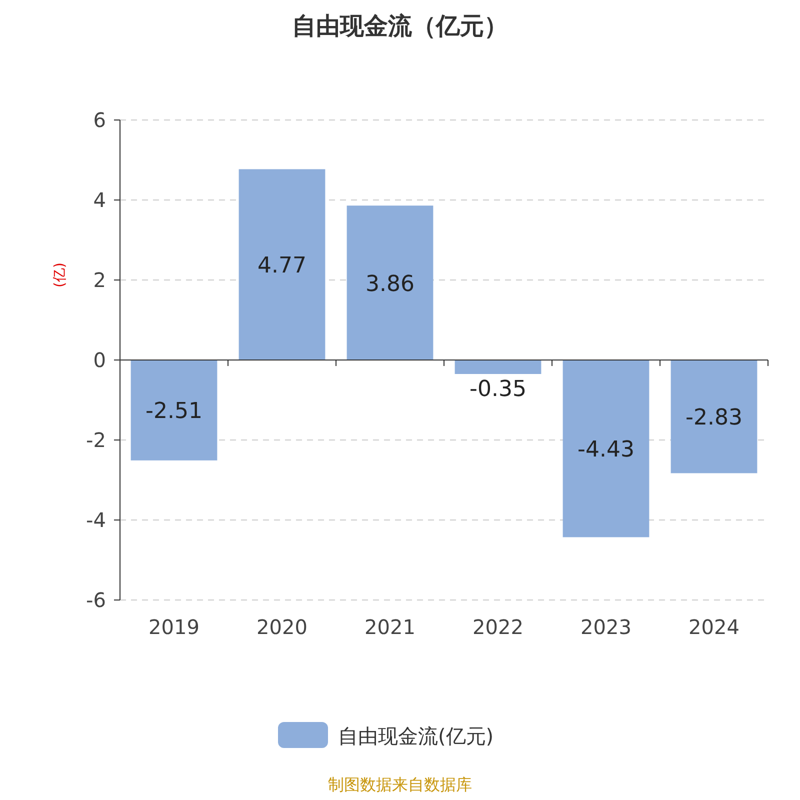 This screenshot has height=800, width=800. What do you see at coordinates (390, 627) in the screenshot?
I see `x-tick-label: 2021` at bounding box center [390, 627].